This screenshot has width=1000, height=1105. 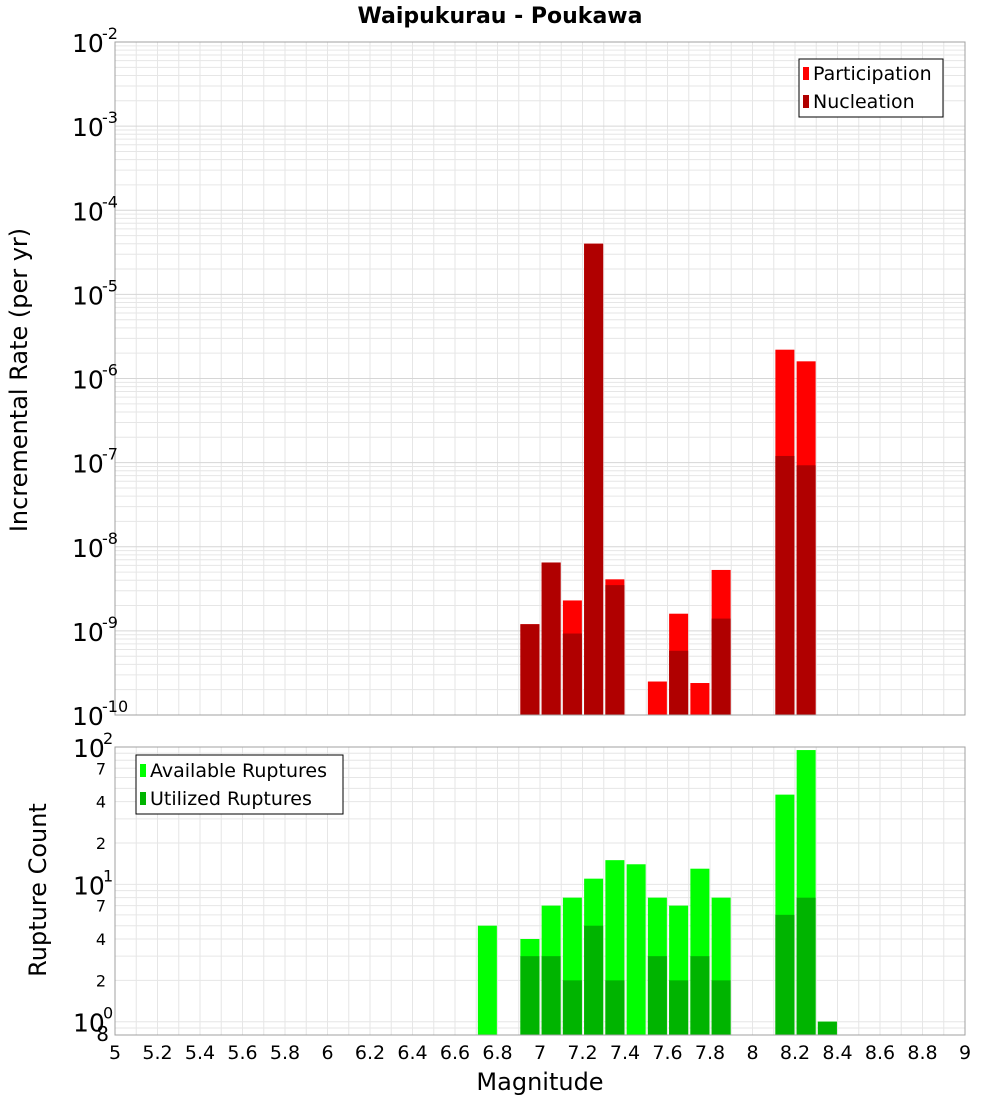 I want to click on rate-y-ticks: 10-210-310-410-510-610-710-810-910-10, so click(x=100, y=377).